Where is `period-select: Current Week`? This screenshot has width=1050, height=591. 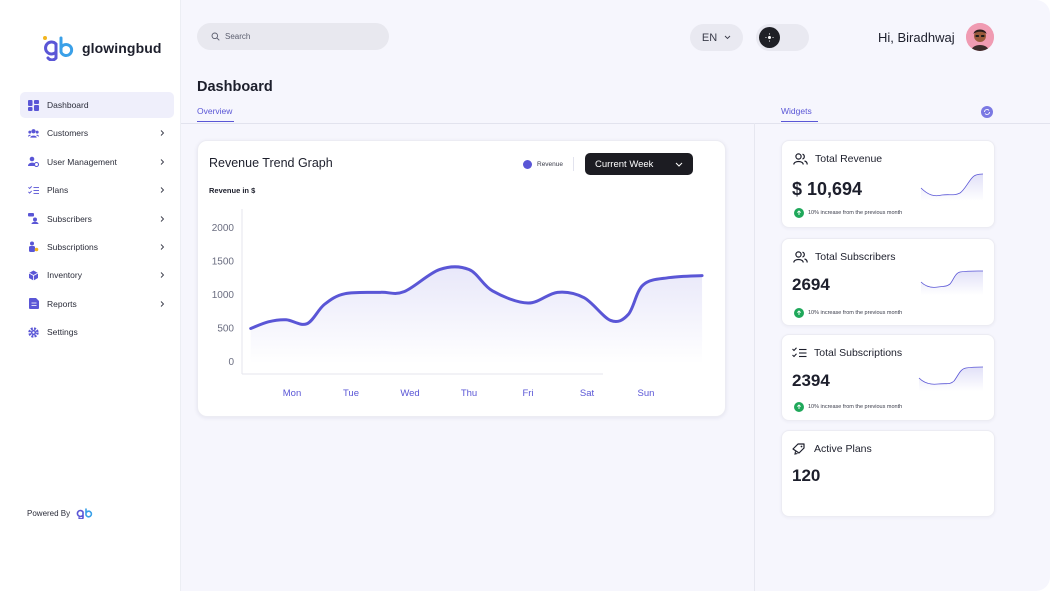 period-select: Current Week is located at coordinates (639, 164).